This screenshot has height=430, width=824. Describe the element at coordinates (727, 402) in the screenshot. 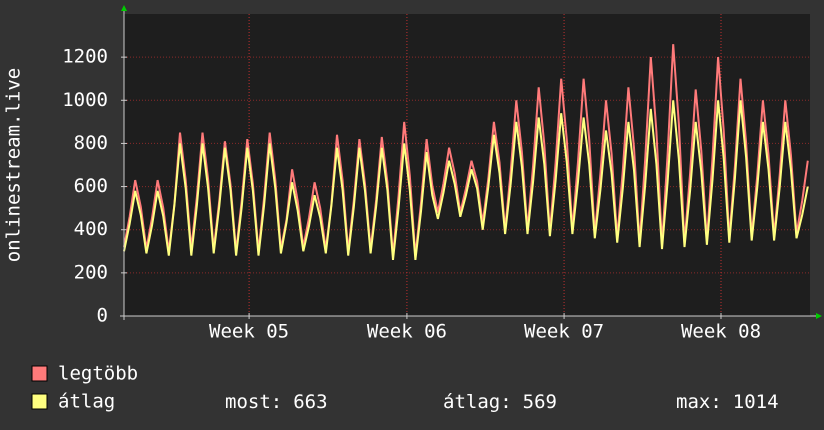

I see `stat: max: 1014` at that location.